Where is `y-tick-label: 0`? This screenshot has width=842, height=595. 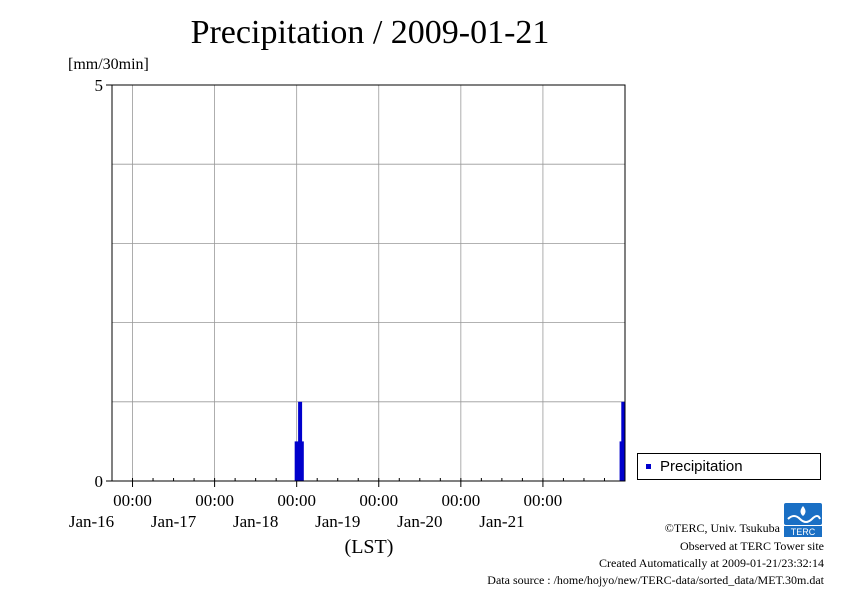
y-tick-label: 0 is located at coordinates (99, 481).